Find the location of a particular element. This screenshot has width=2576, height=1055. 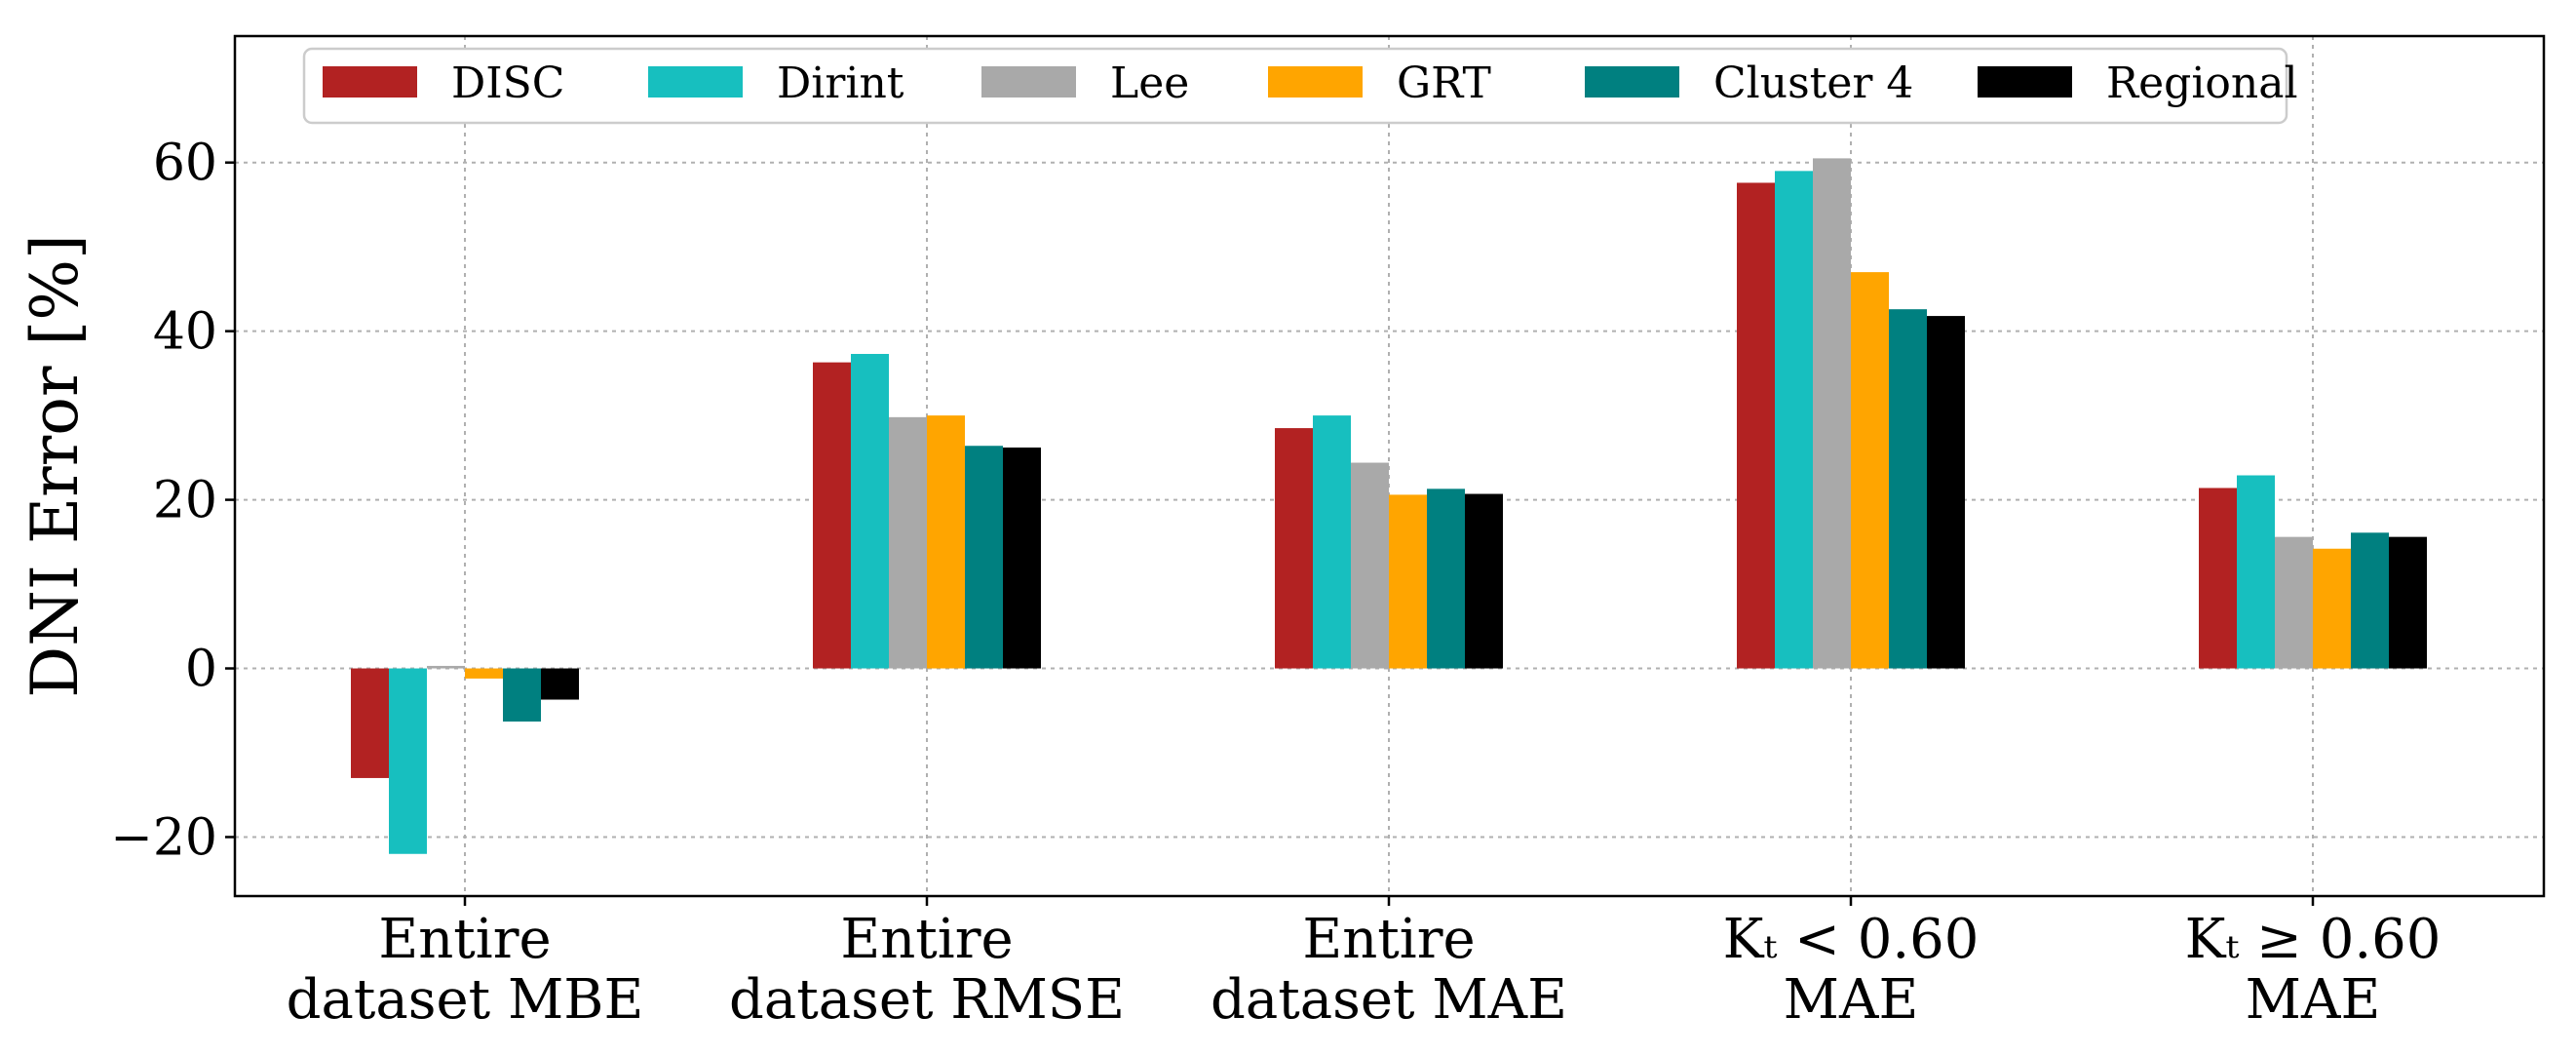

x-tick-label: dataset MBE is located at coordinates (465, 1000).